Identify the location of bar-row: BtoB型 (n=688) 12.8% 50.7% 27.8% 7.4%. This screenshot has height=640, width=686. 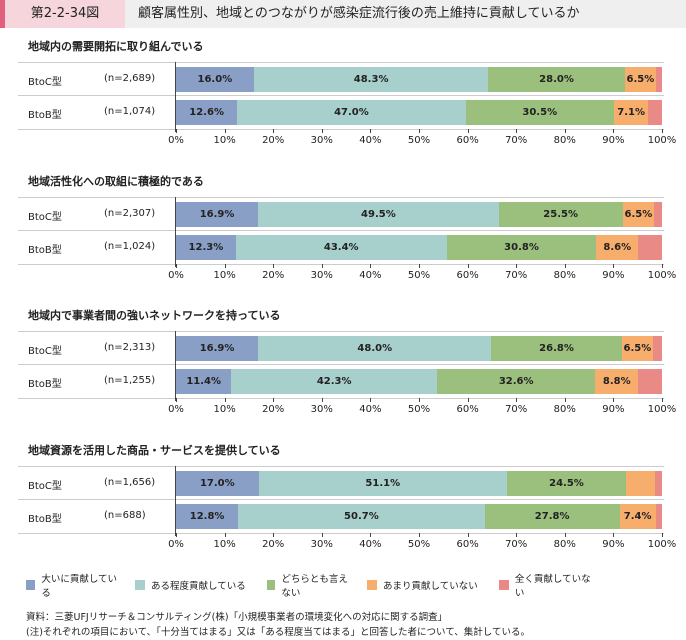
(341, 516).